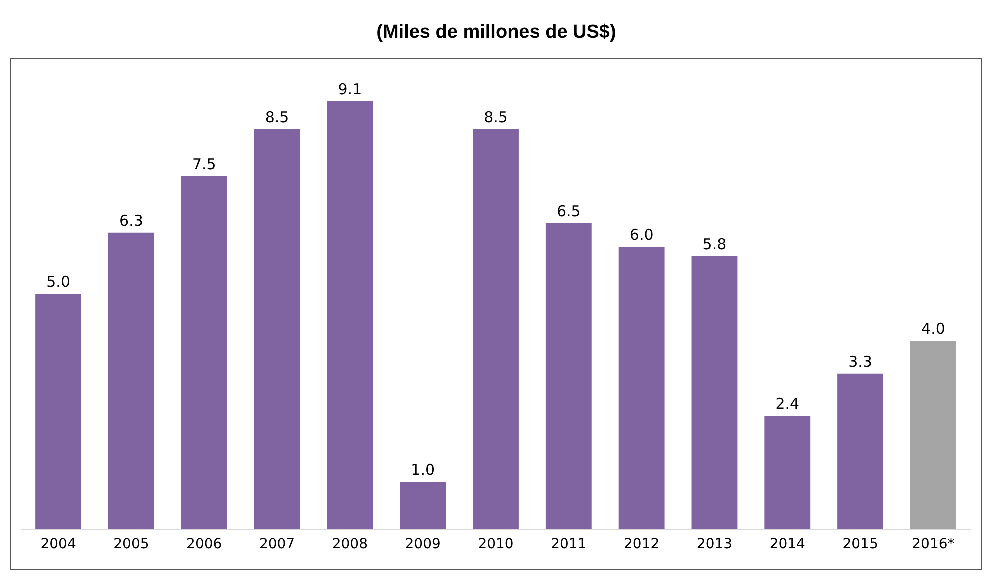  I want to click on x-tick-label: 2010, so click(496, 544).